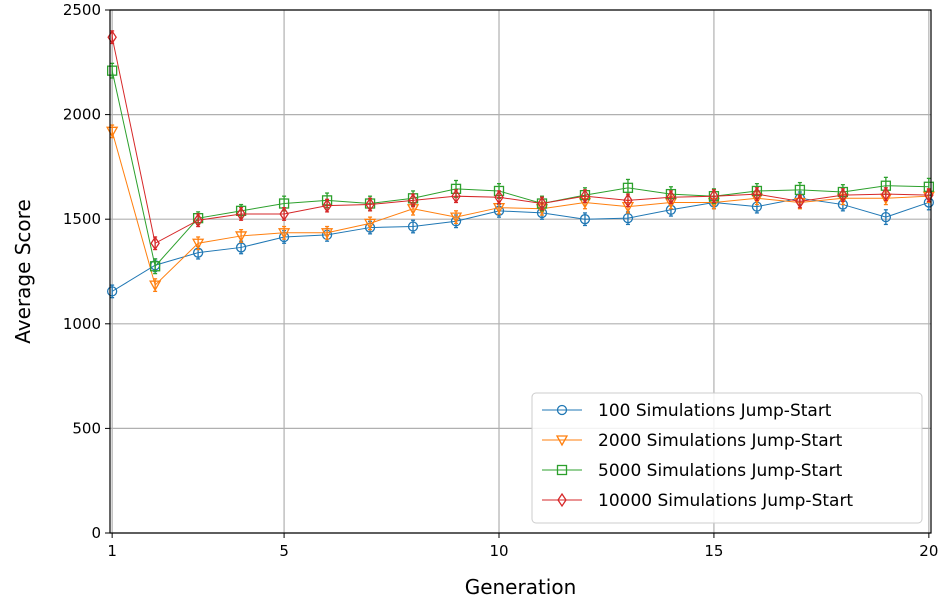 The height and width of the screenshot is (603, 939). I want to click on x-tick-label: 20, so click(928, 551).